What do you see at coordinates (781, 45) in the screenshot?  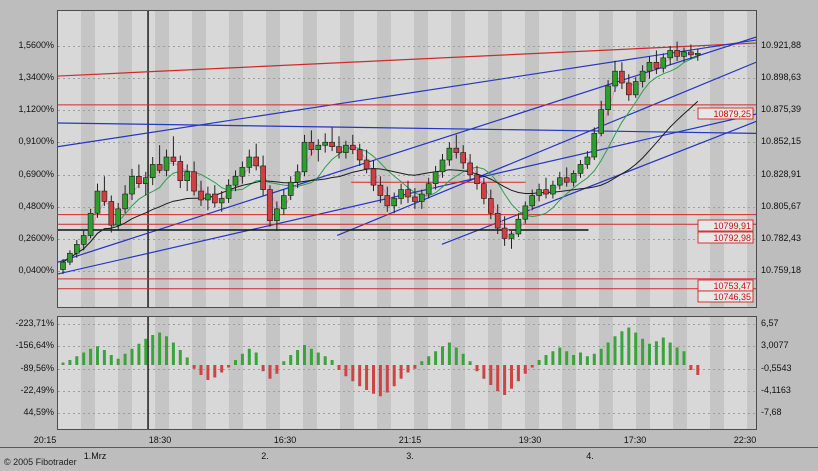 I see `right-axis-label: 10.921,88` at bounding box center [781, 45].